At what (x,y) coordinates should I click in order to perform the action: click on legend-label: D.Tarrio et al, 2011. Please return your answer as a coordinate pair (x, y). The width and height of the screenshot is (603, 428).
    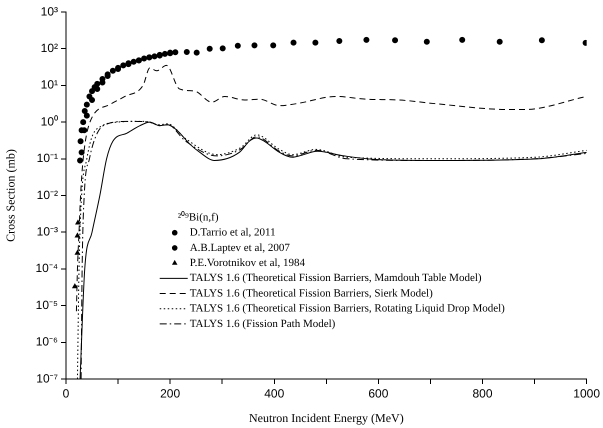
    Looking at the image, I should click on (233, 232).